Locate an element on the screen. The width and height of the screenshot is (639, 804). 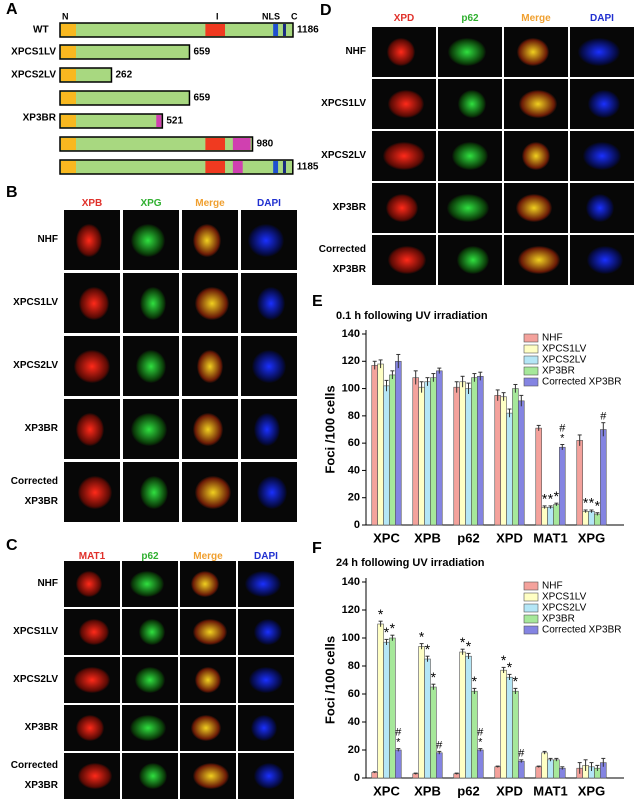
y-tick-label: 60 is located at coordinates (354, 694).